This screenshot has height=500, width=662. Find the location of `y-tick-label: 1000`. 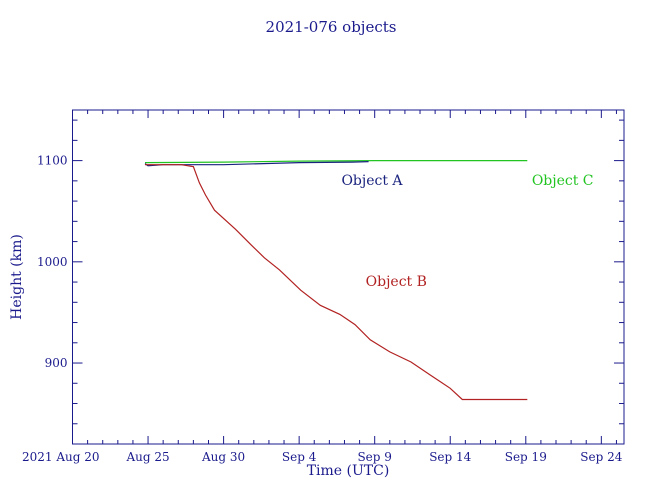

y-tick-label: 1000 is located at coordinates (52, 262).